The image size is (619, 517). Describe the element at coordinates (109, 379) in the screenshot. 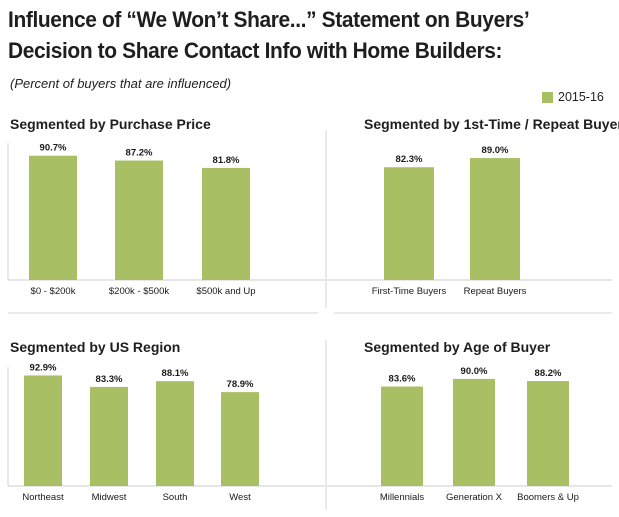

I see `data-label: 83.3%` at that location.